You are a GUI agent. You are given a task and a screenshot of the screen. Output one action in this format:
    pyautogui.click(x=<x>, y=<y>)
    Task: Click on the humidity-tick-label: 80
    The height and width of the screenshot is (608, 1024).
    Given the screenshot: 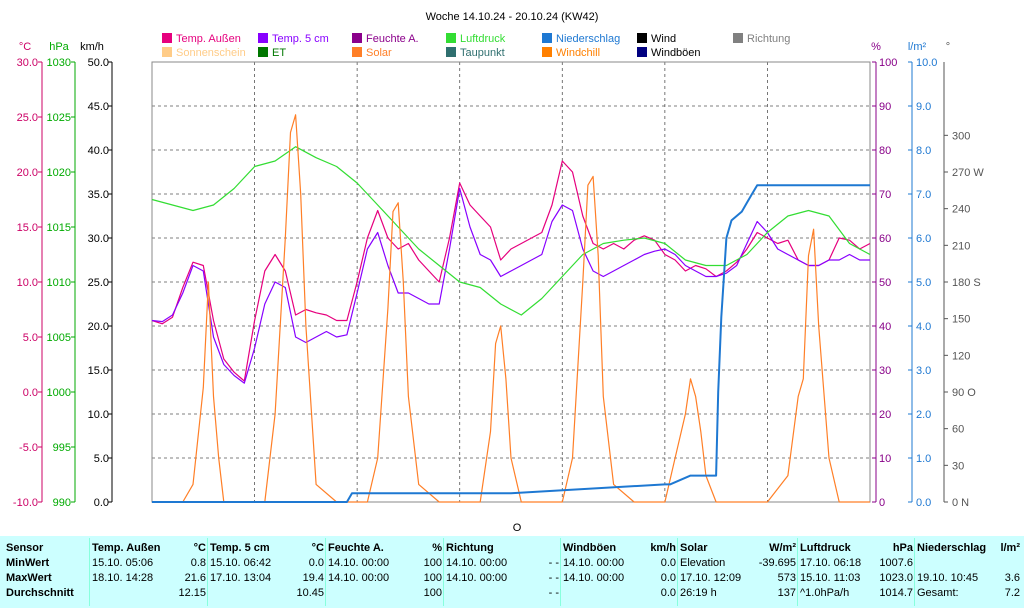 What is the action you would take?
    pyautogui.click(x=885, y=151)
    